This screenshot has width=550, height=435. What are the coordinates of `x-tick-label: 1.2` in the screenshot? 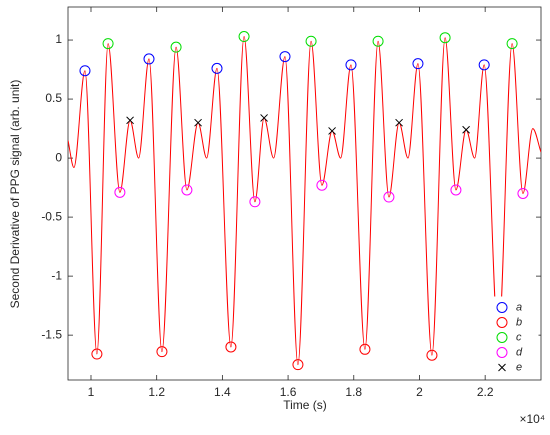 It's located at (156, 392).